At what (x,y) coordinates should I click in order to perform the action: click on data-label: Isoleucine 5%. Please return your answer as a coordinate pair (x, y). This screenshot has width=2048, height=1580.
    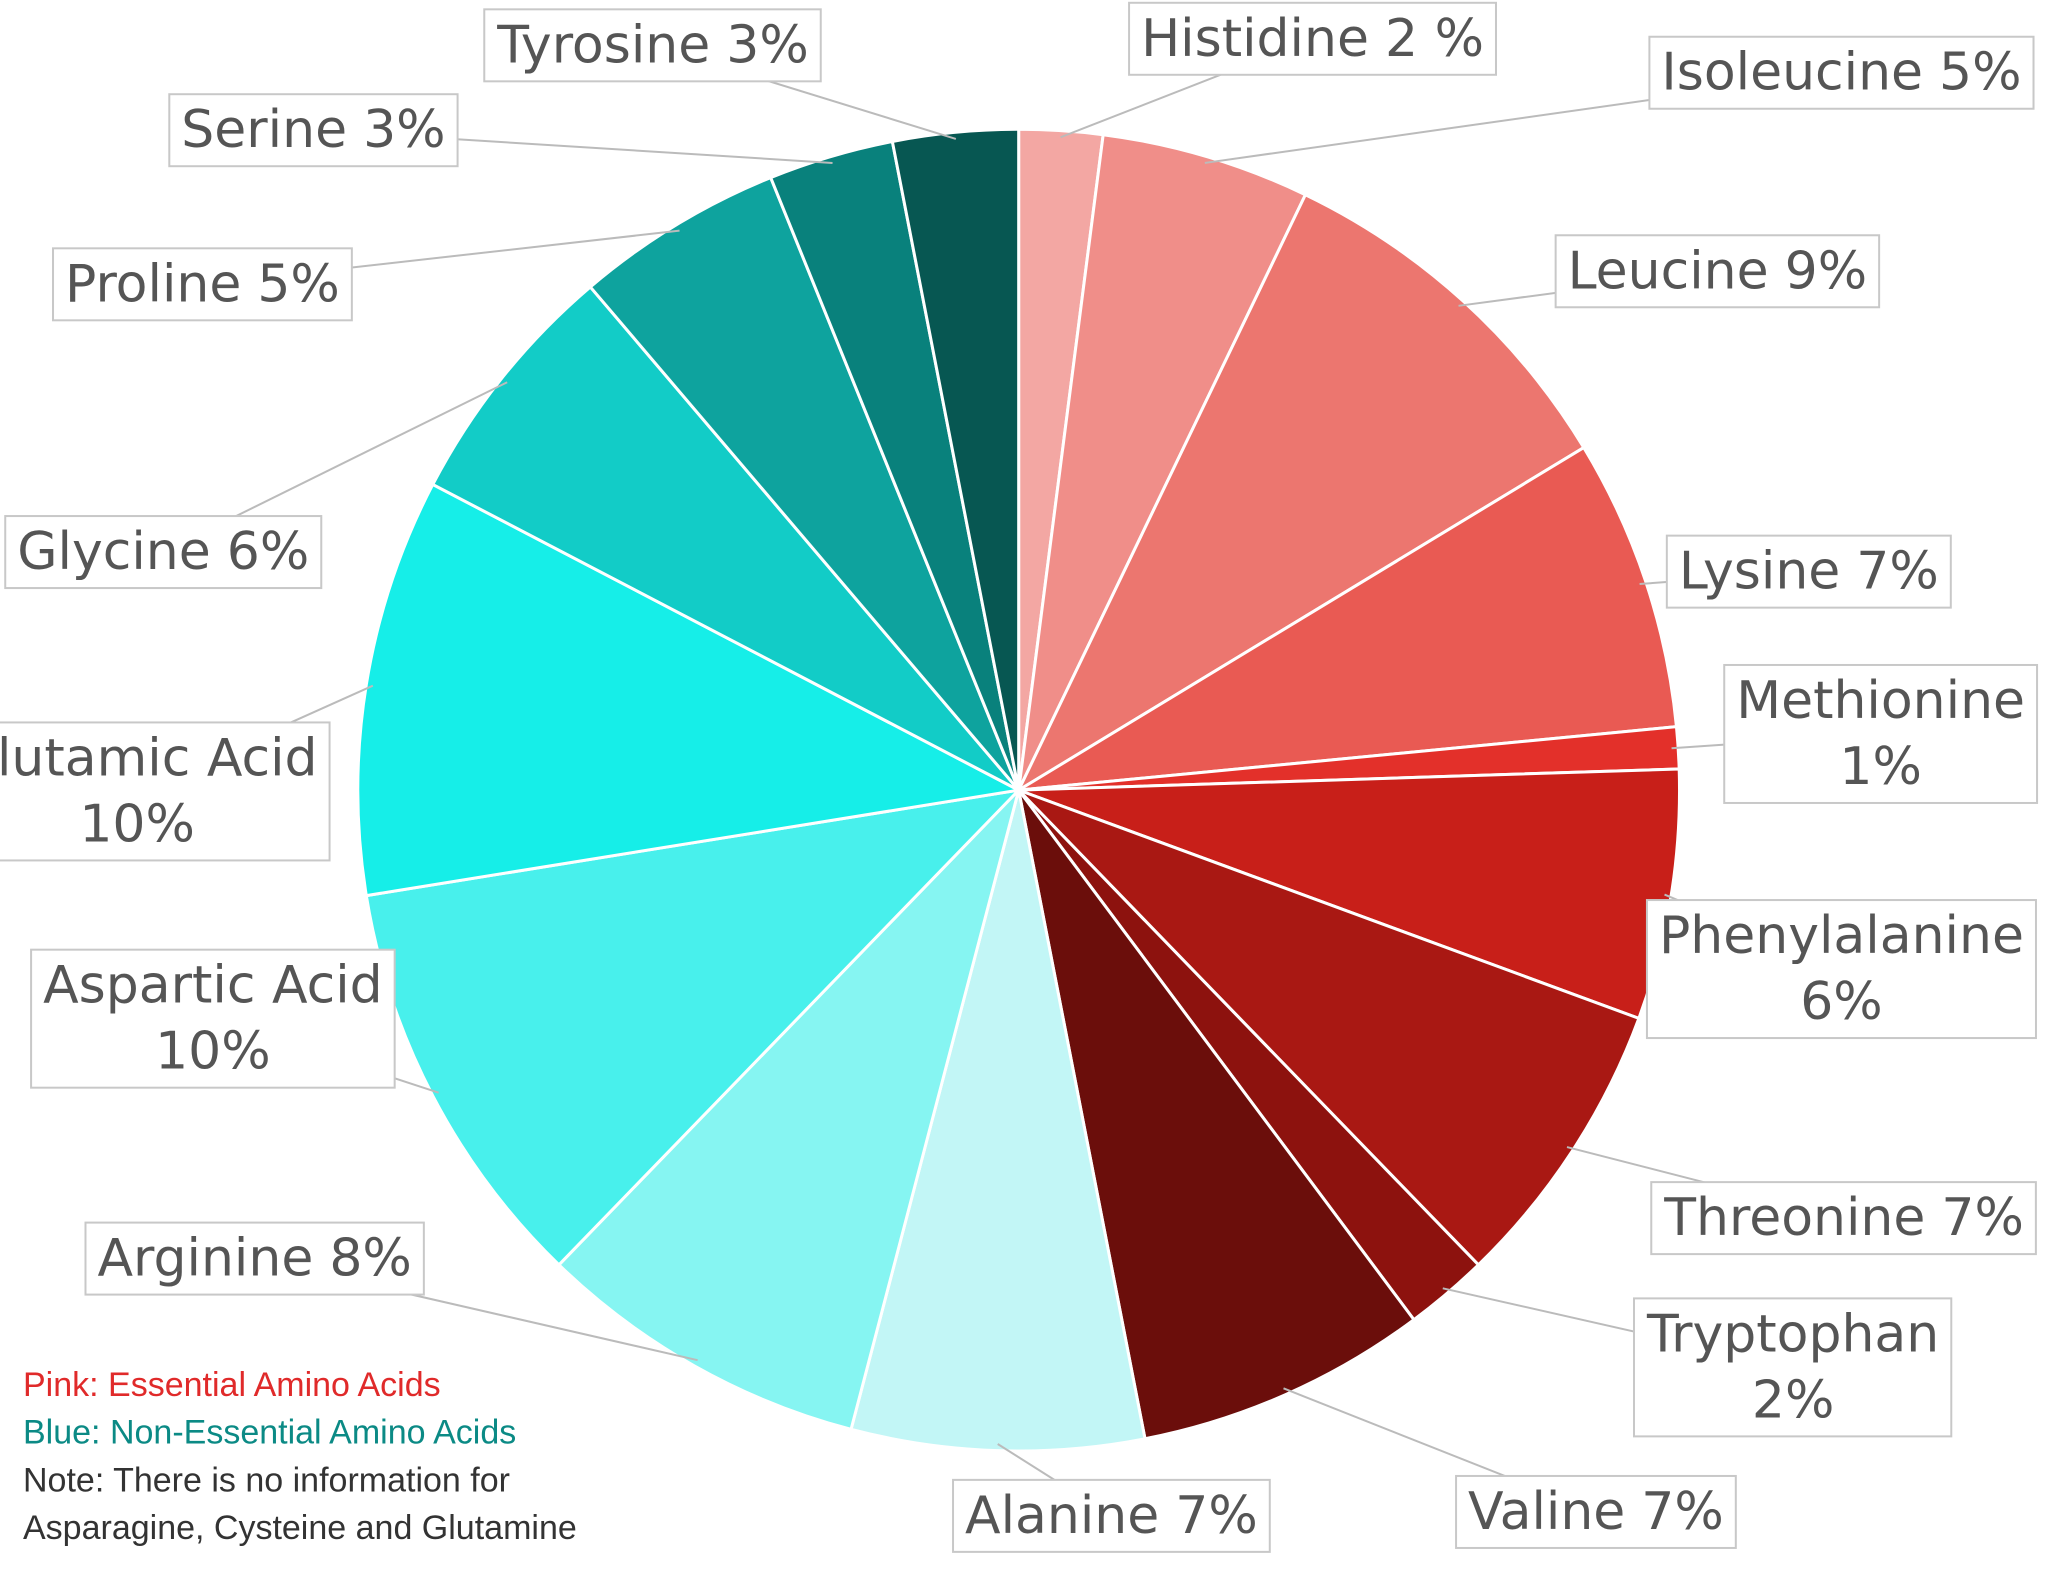
    Looking at the image, I should click on (1841, 73).